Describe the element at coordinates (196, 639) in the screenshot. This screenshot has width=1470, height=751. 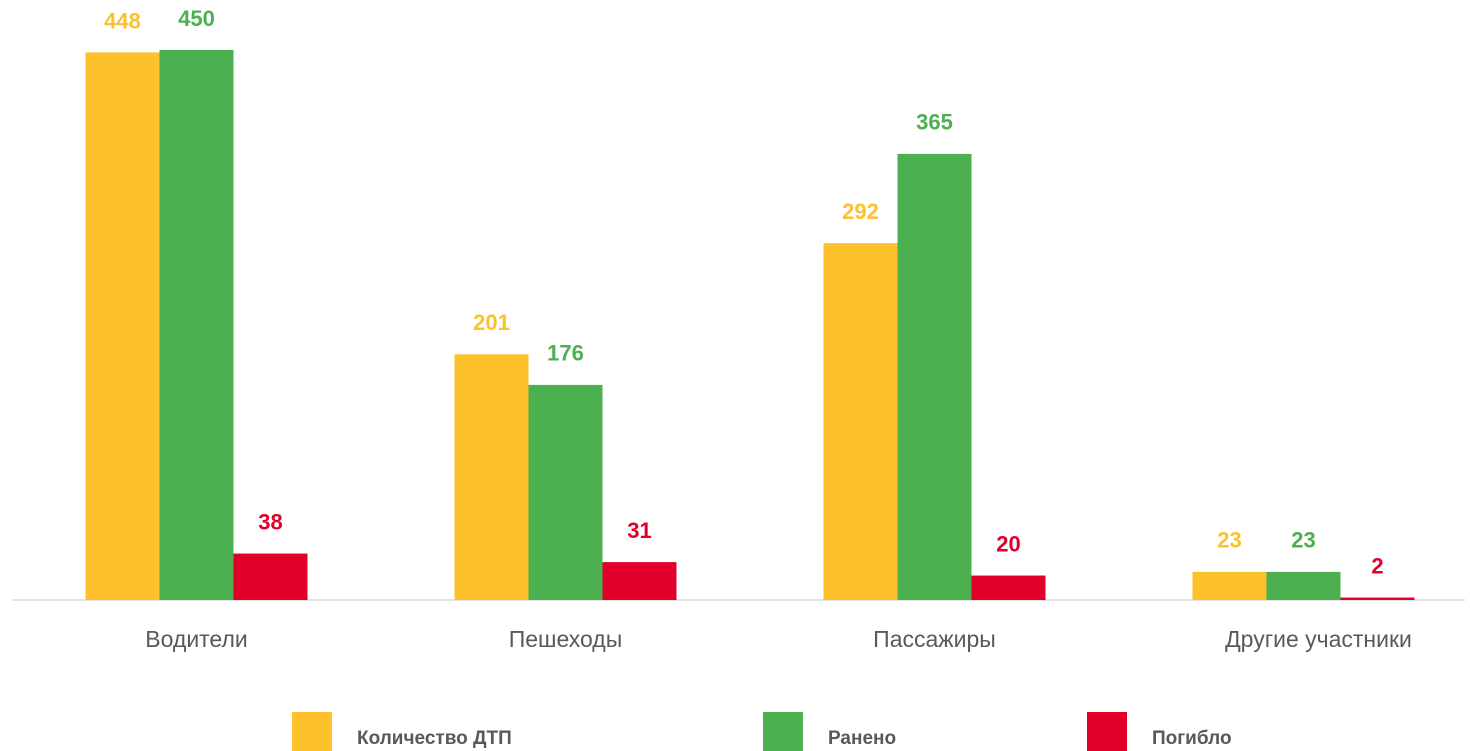
I see `x-tick-label: Водители` at that location.